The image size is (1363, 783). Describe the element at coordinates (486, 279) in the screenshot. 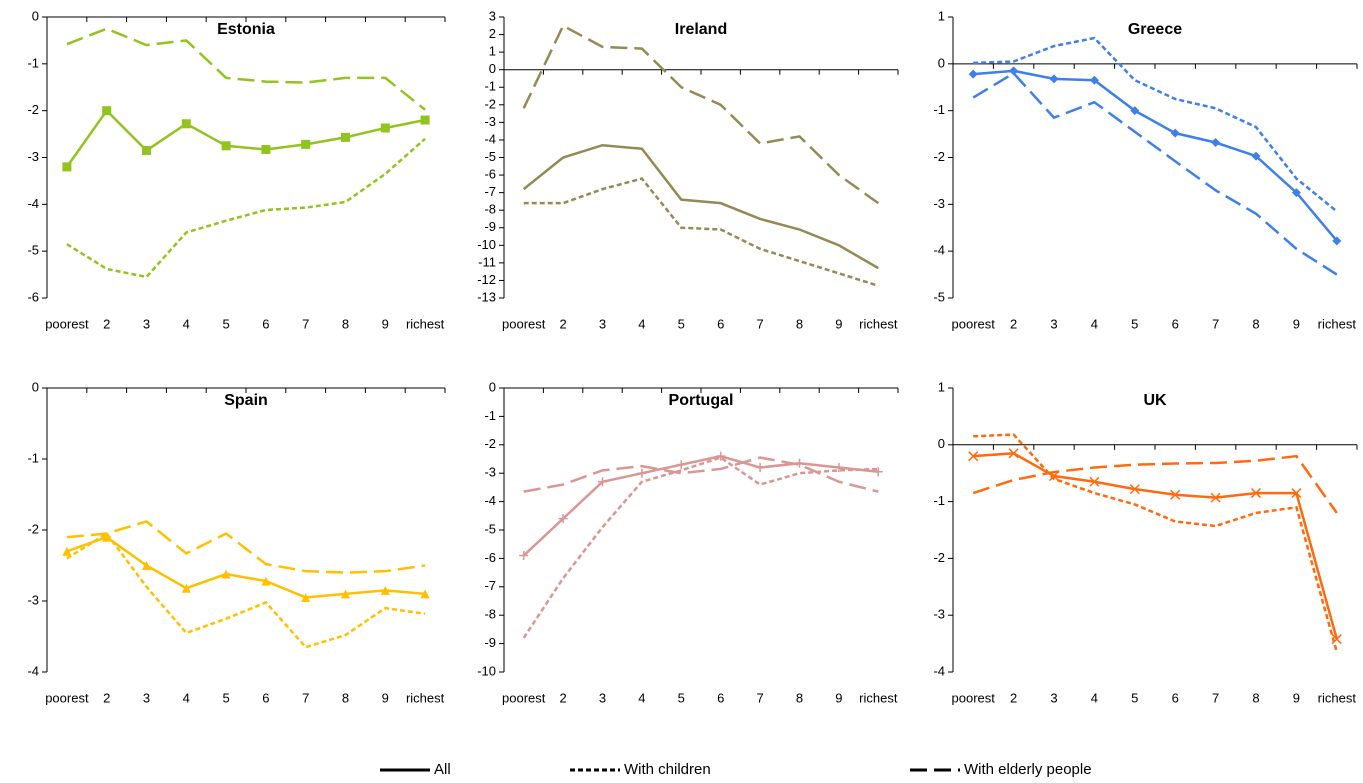

I see `y-tick-label: -12` at that location.